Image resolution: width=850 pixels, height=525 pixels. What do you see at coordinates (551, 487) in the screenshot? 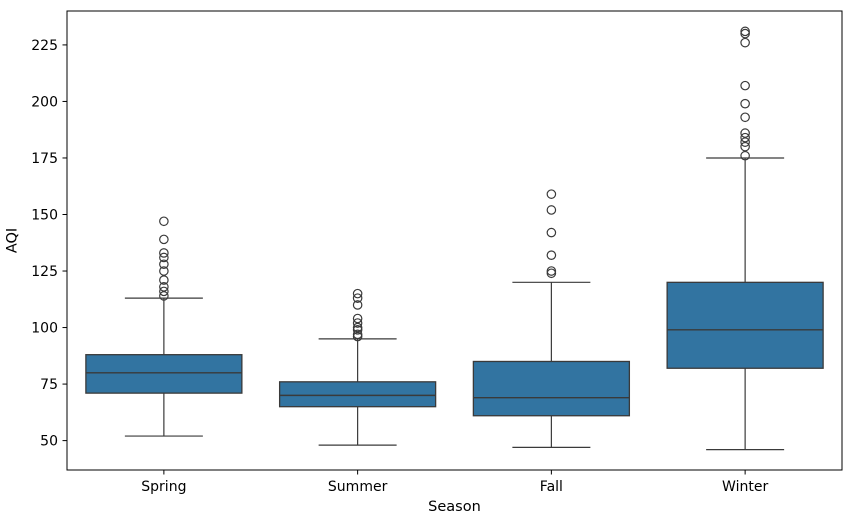
I see `x-tick-label-fall: Fall` at bounding box center [551, 487].